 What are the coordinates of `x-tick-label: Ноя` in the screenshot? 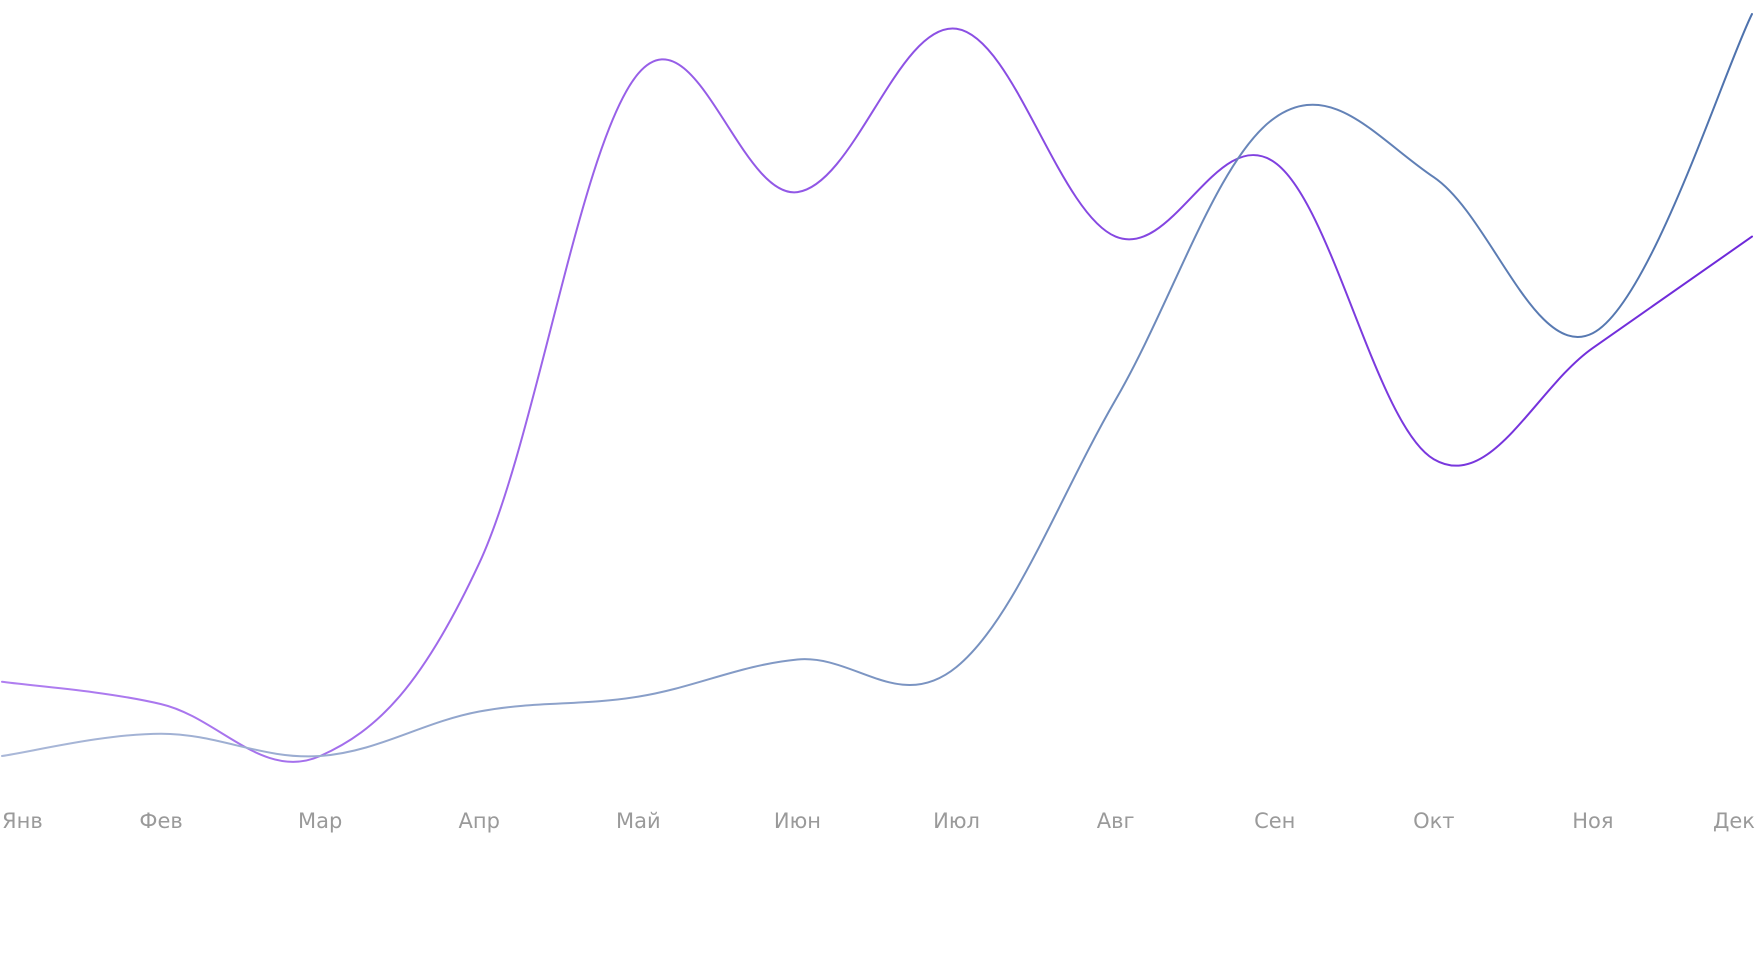 It's located at (1592, 821).